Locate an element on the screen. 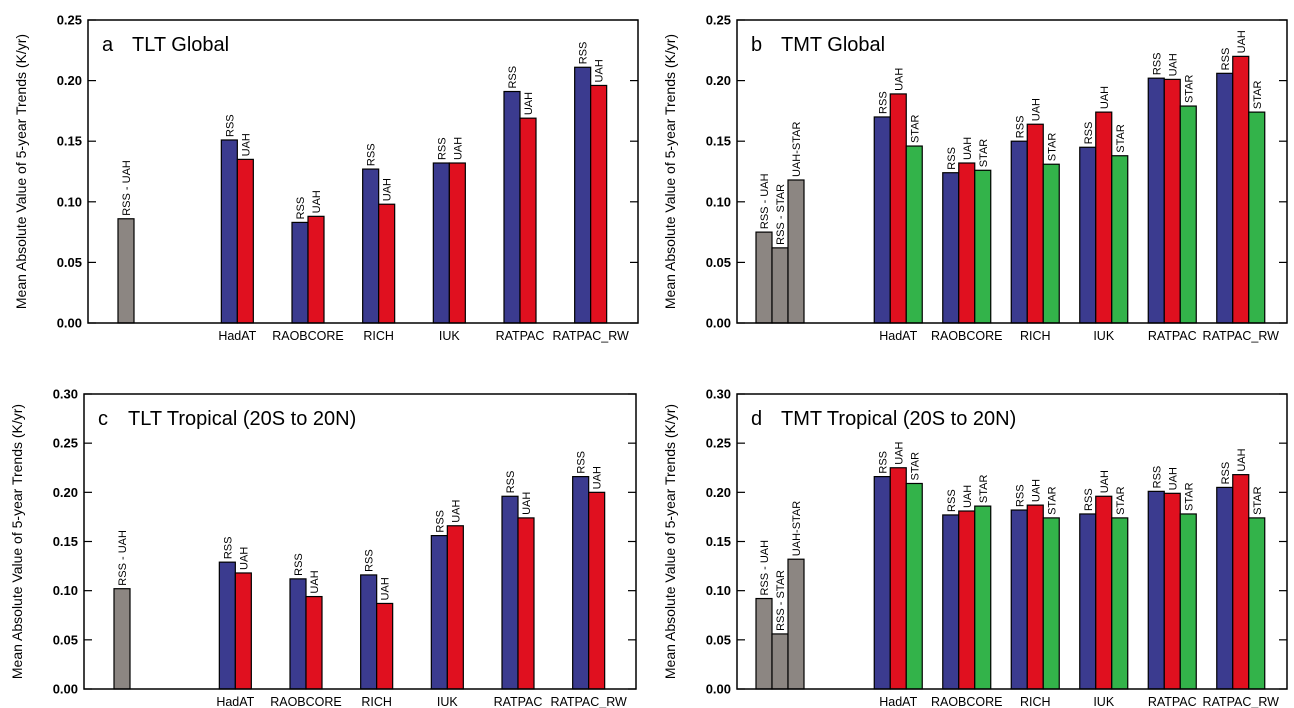 The height and width of the screenshot is (708, 1294). panel-tag: b is located at coordinates (756, 45).